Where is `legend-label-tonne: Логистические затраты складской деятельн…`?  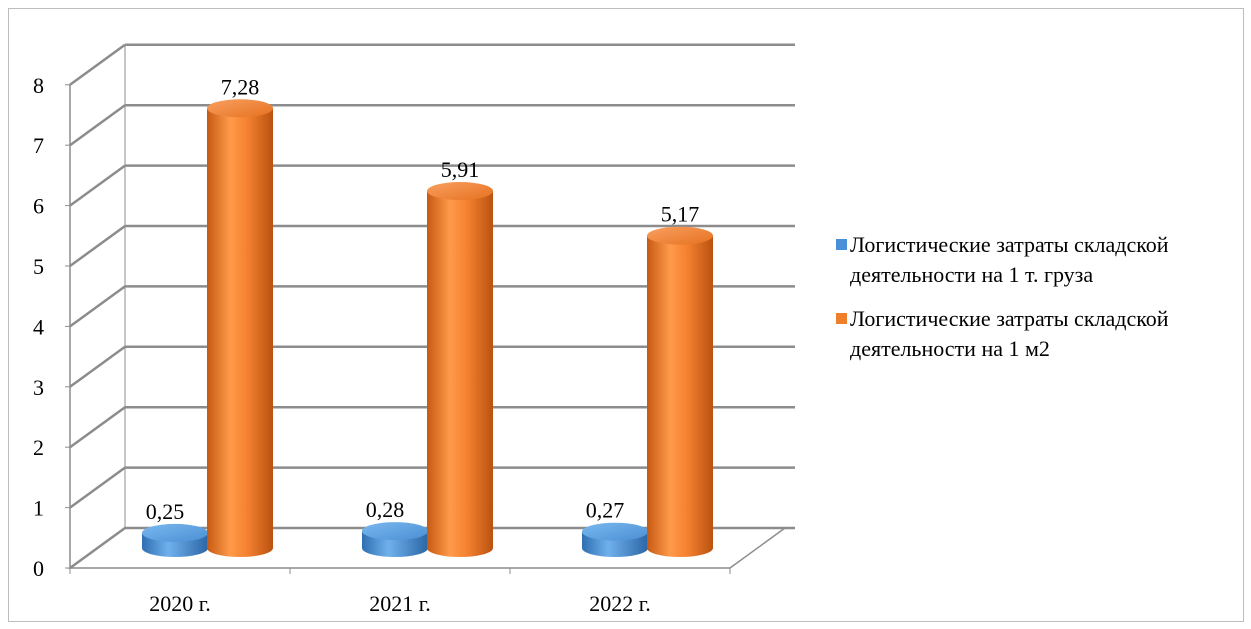 legend-label-tonne: Логистические затраты складской деятельн… is located at coordinates (1009, 259).